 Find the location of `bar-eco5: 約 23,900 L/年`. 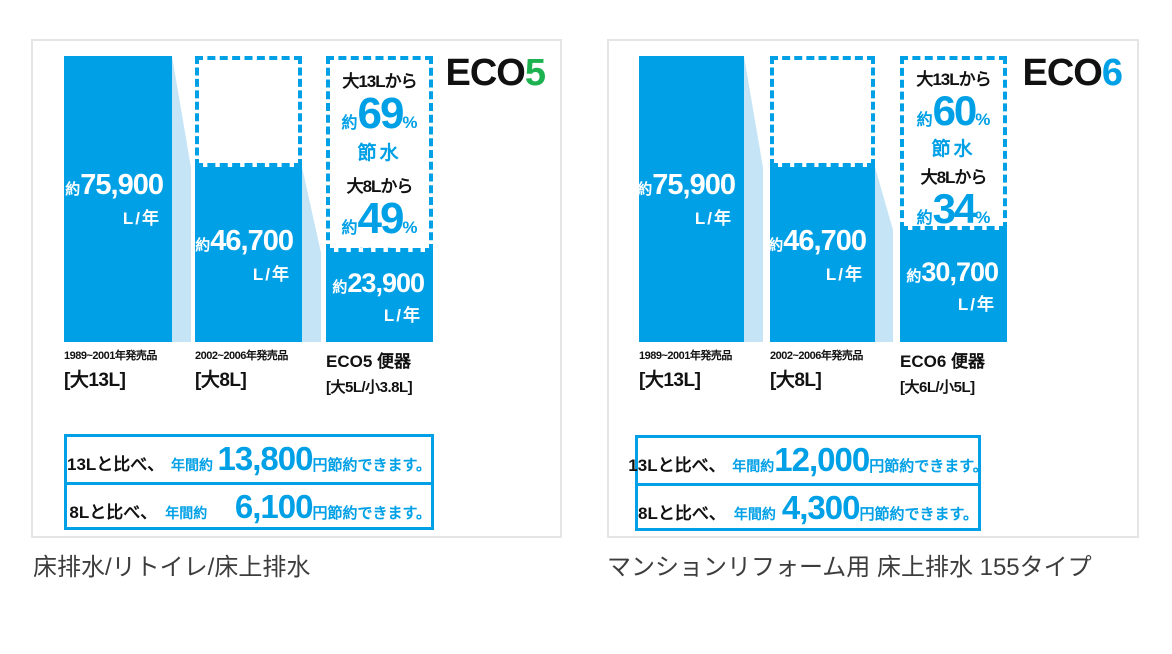

bar-eco5: 約 23,900 L/年 is located at coordinates (379, 297).